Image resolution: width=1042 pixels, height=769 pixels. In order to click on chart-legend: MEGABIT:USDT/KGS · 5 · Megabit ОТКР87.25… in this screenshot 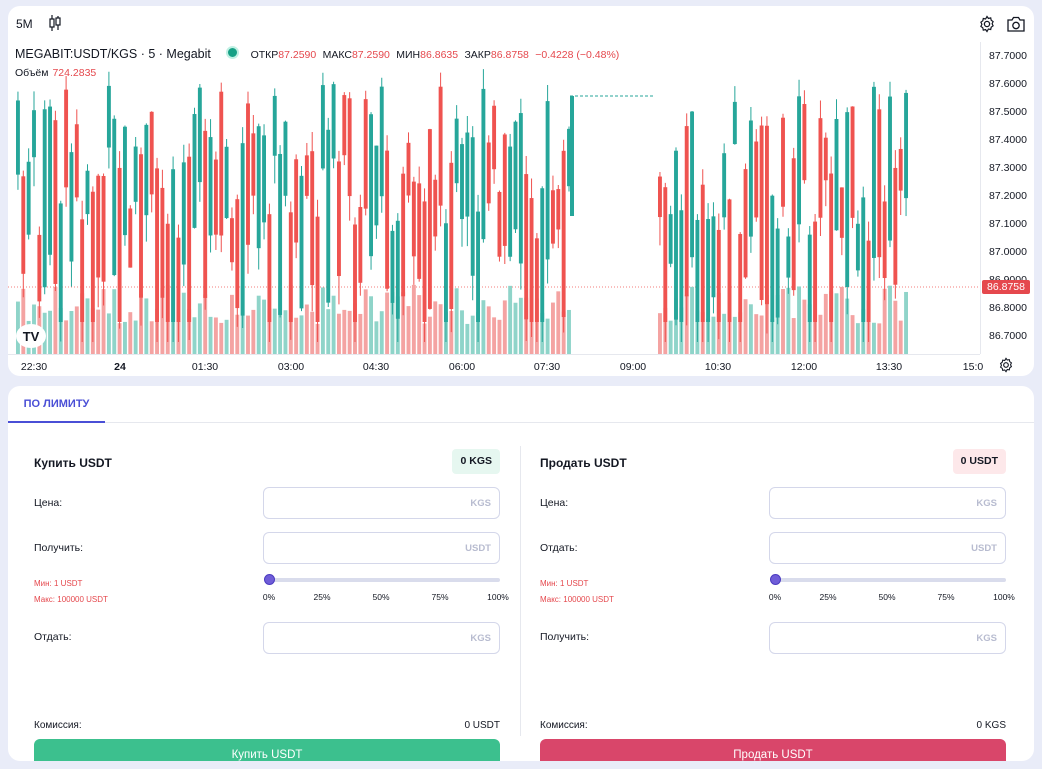, I will do `click(318, 53)`.